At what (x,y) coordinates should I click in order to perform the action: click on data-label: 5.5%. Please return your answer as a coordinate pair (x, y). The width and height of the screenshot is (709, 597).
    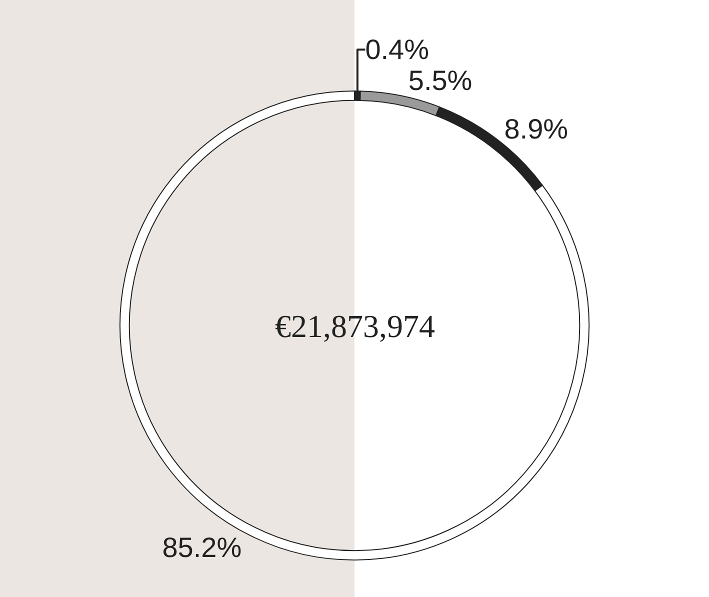
    Looking at the image, I should click on (440, 80).